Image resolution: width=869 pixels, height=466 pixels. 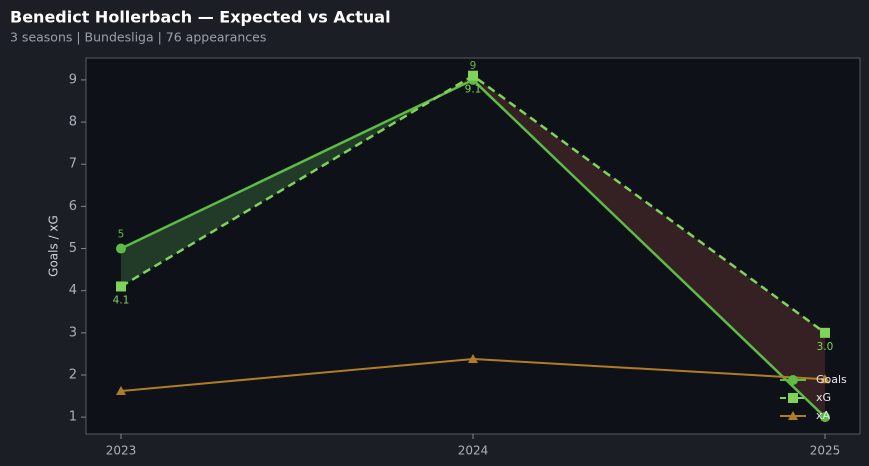 I want to click on x-tick-label: 2025, so click(x=825, y=451).